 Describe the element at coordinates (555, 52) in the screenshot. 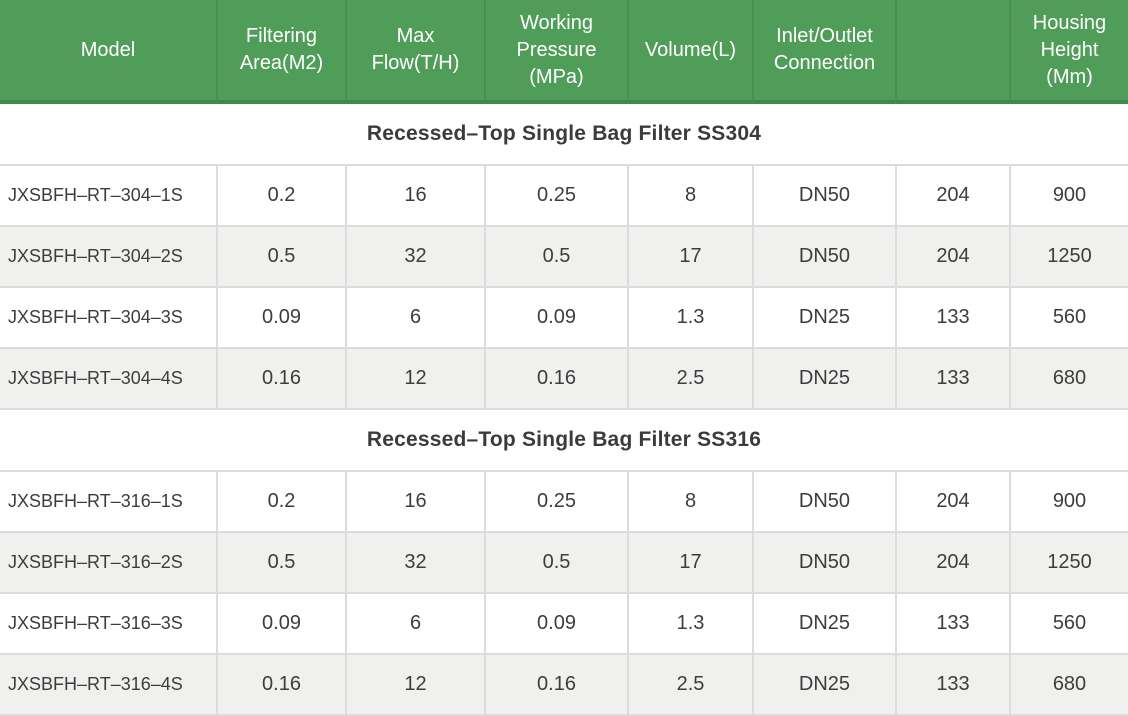

I see `column-header-3: Working Pressure (MPa)` at that location.